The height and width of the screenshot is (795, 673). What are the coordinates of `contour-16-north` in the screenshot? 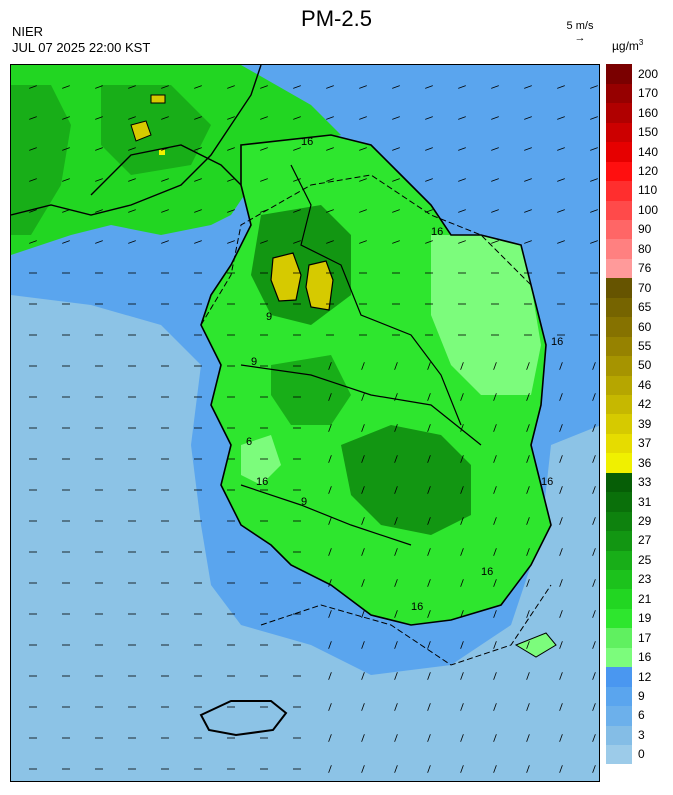 It's located at (366, 250).